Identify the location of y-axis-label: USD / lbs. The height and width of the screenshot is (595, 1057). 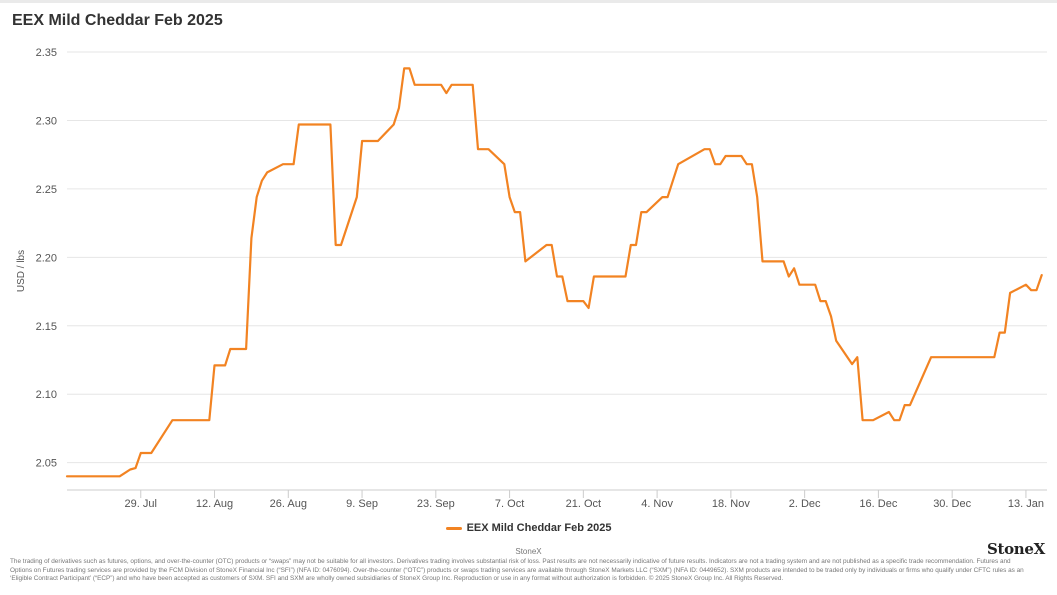
(21, 271).